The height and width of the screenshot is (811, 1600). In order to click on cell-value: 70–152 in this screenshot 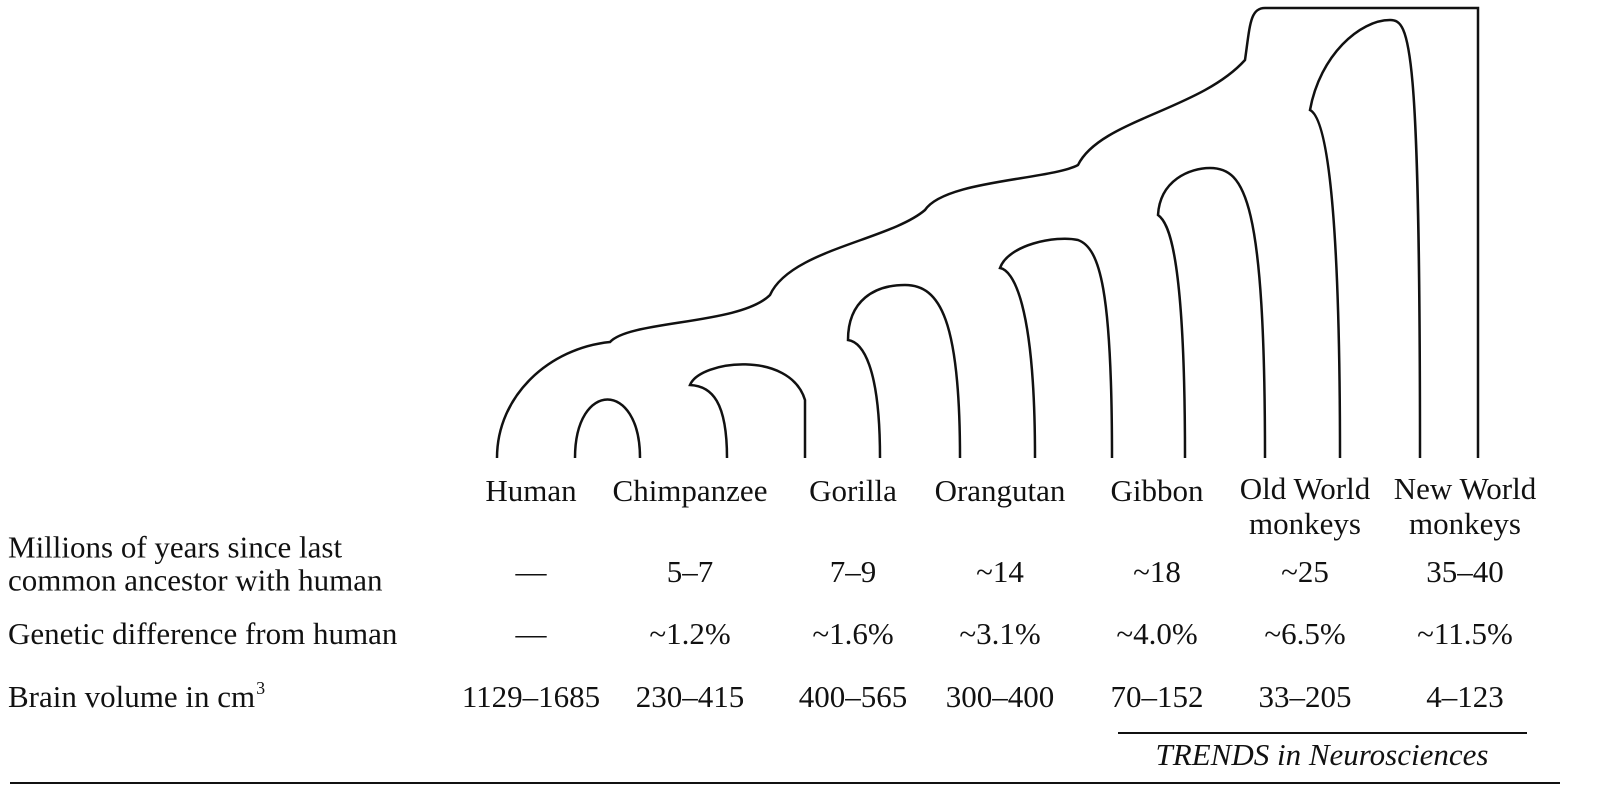, I will do `click(1157, 696)`.